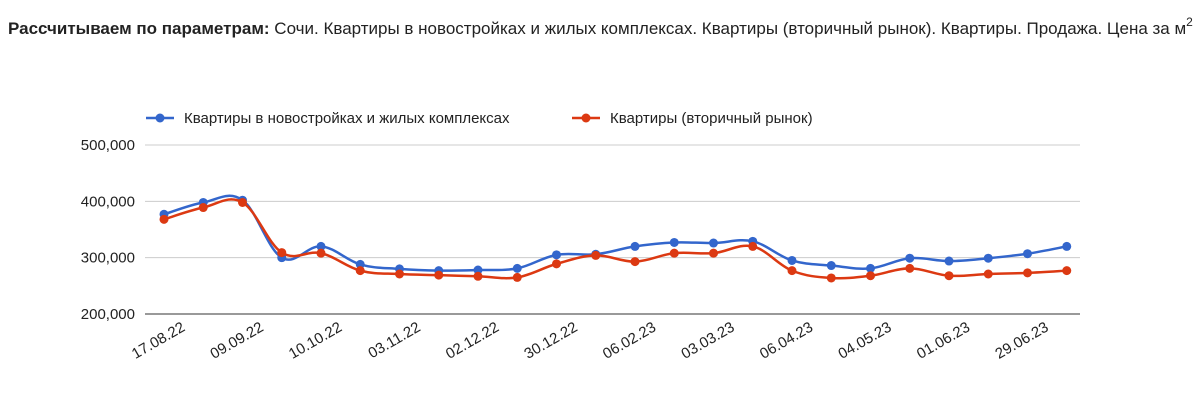 The height and width of the screenshot is (405, 1200). I want to click on y-tick-label: 500,000, so click(108, 145).